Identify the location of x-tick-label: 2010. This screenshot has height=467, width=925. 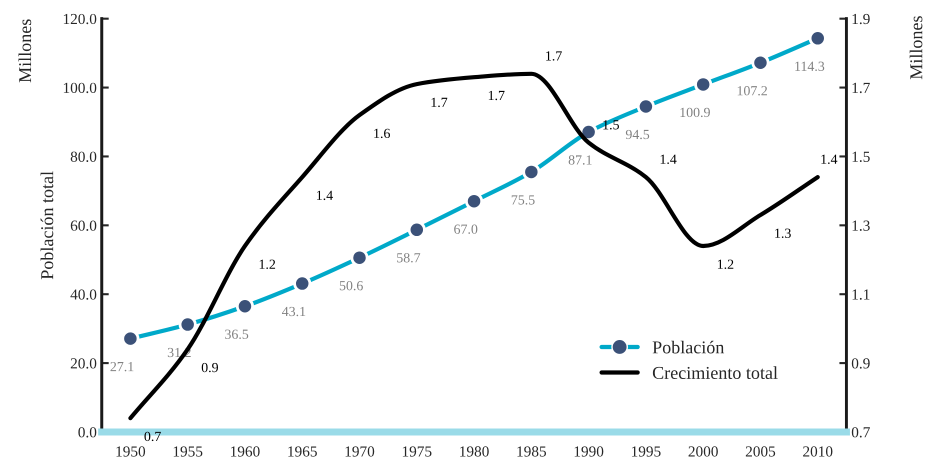
(817, 451).